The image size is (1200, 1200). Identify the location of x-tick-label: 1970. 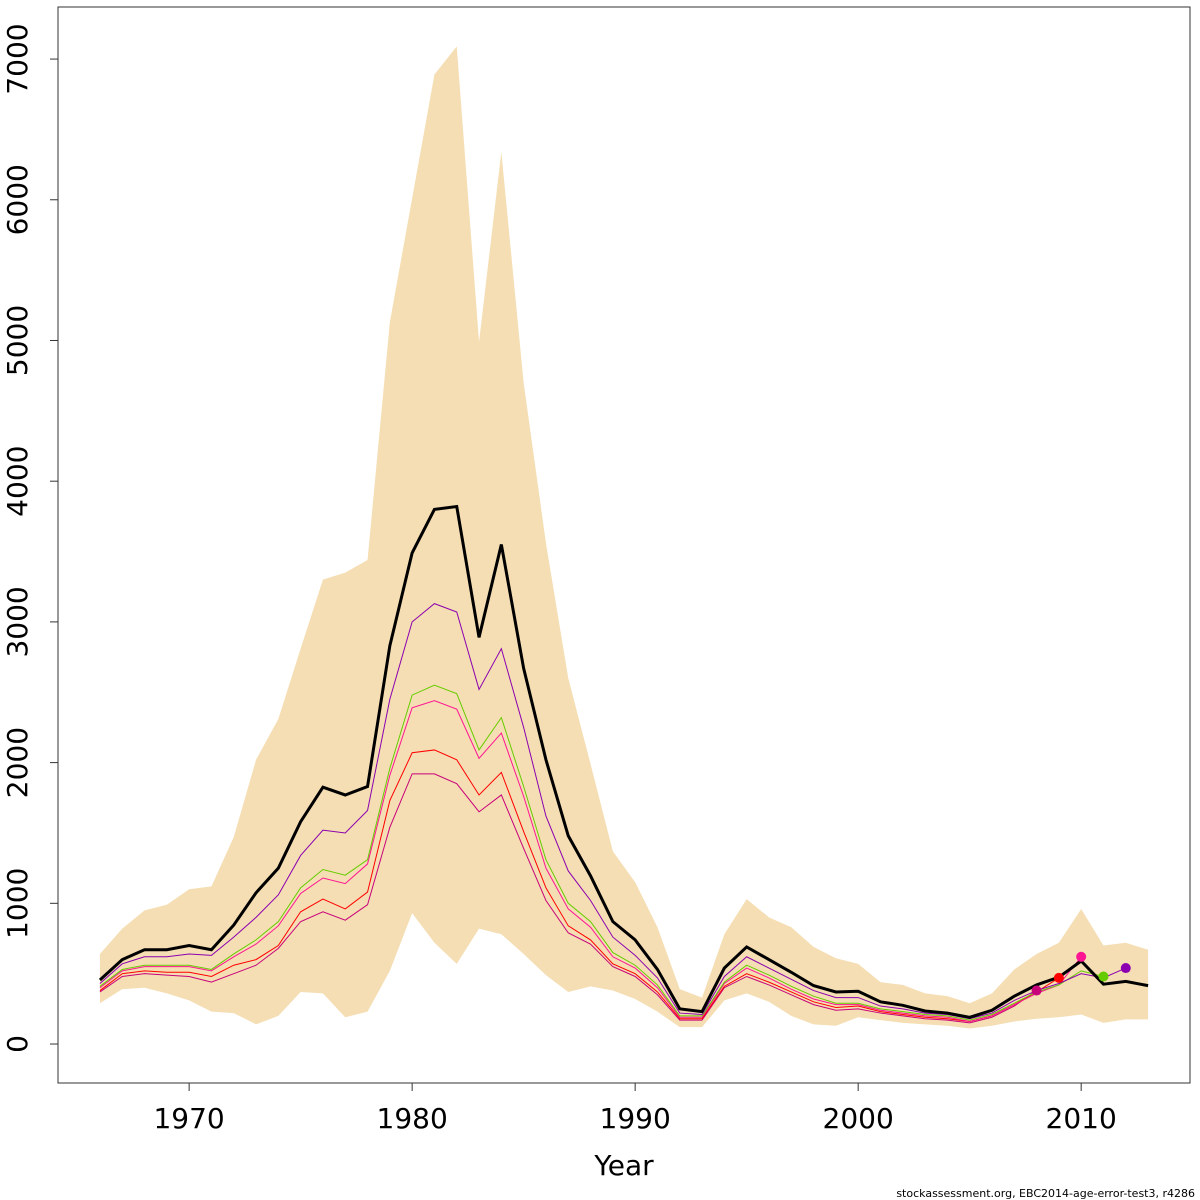
(188, 1118).